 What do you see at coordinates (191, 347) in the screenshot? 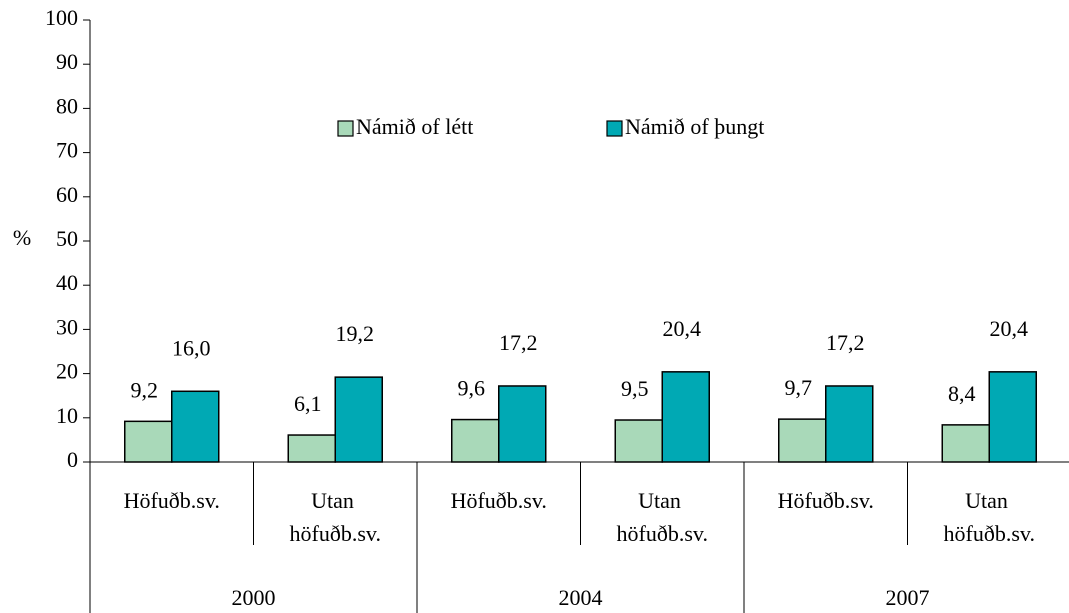
I see `data-label: 16,0` at bounding box center [191, 347].